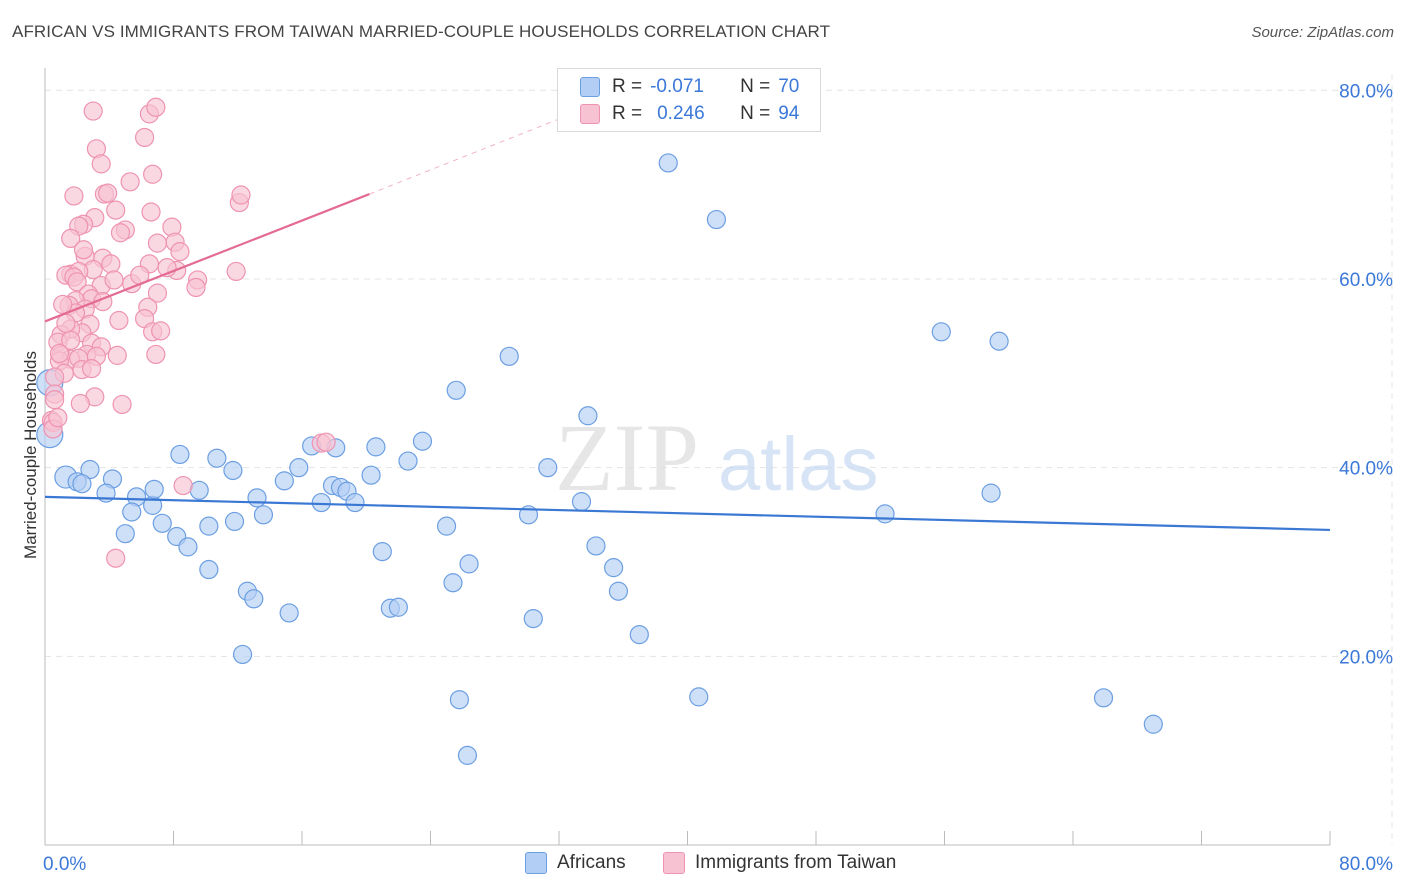 The width and height of the screenshot is (1406, 892). I want to click on legend-item-taiwan: Immigrants from Taiwan, so click(779, 863).